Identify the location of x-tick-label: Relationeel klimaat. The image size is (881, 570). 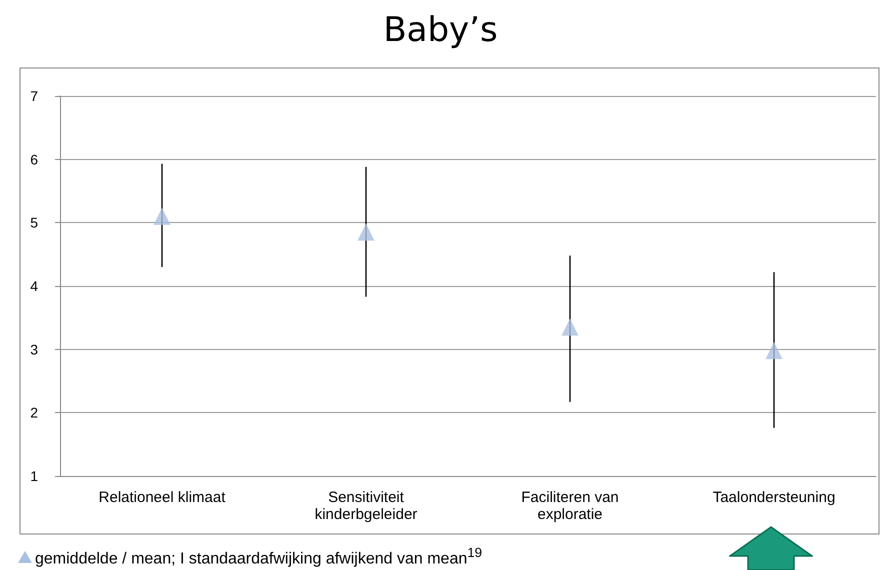
(162, 497).